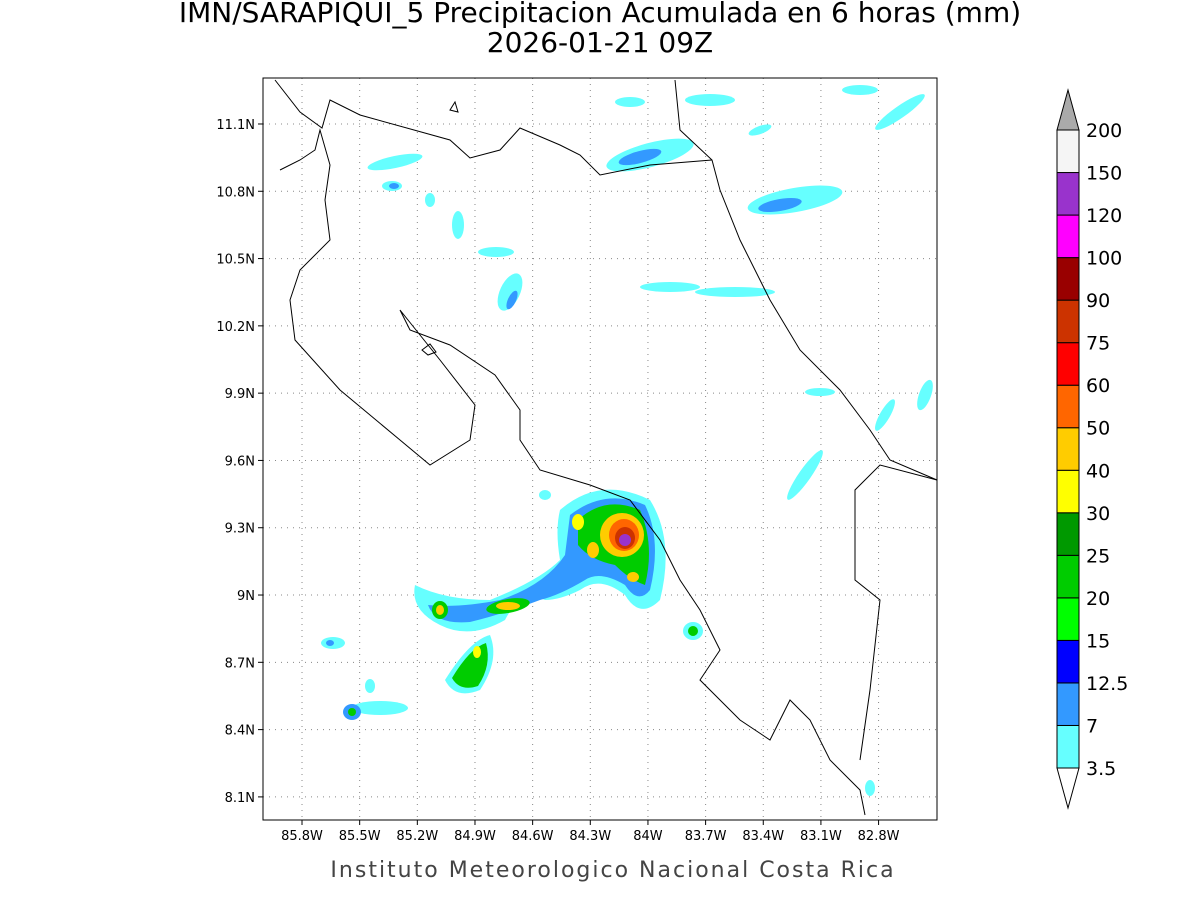 The width and height of the screenshot is (1200, 900). What do you see at coordinates (302, 836) in the screenshot?
I see `x-tick-label: 85.8W` at bounding box center [302, 836].